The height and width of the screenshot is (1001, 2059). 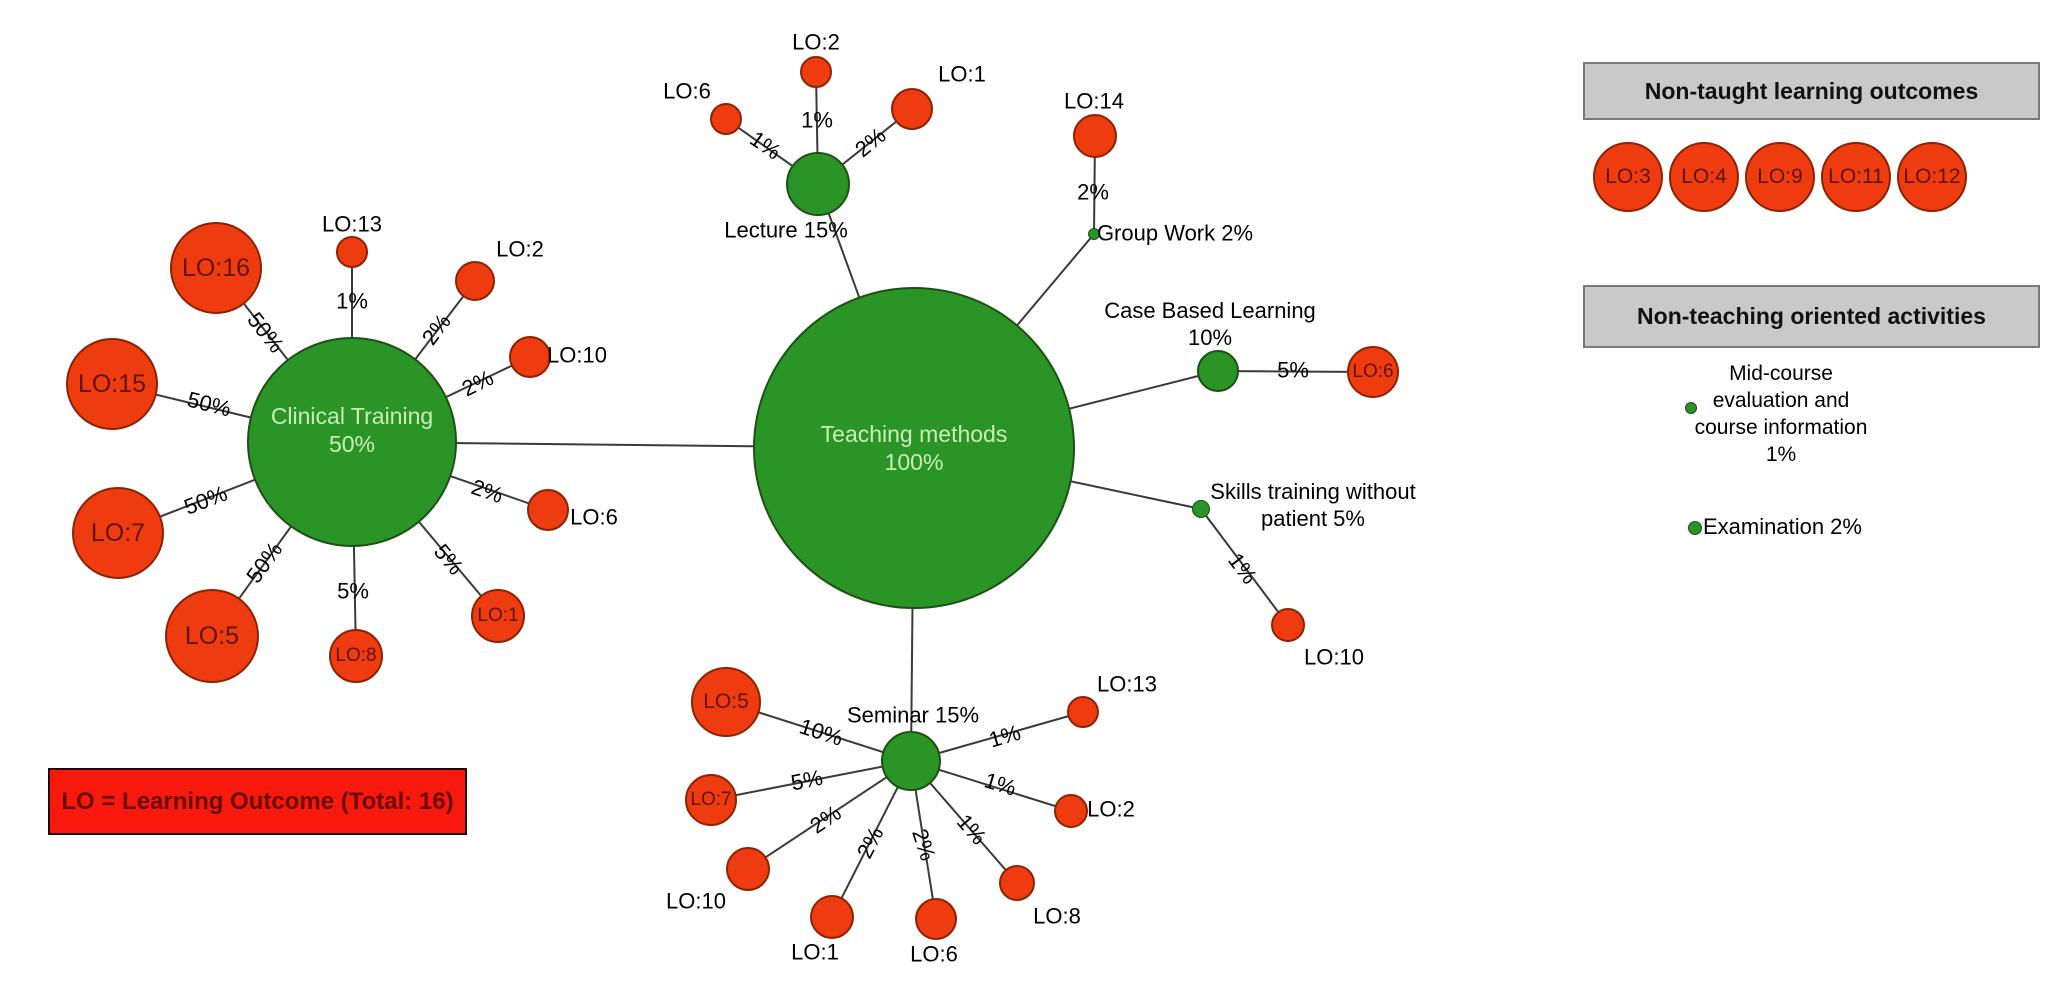 I want to click on node-ct-lo1: LO:1, so click(x=498, y=616).